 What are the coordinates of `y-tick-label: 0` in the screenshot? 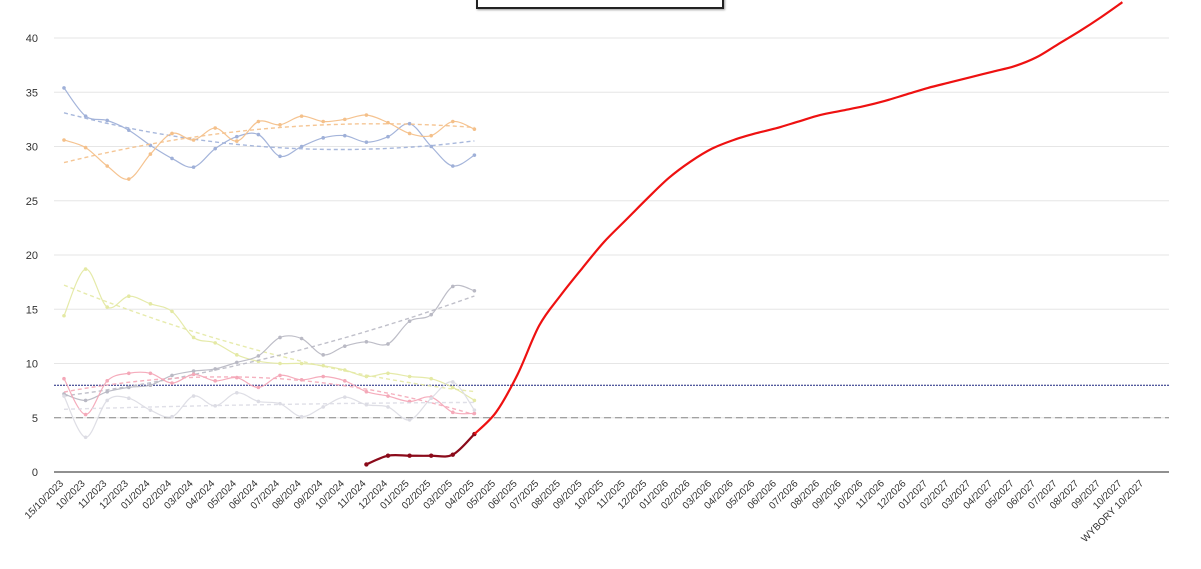 It's located at (35, 473).